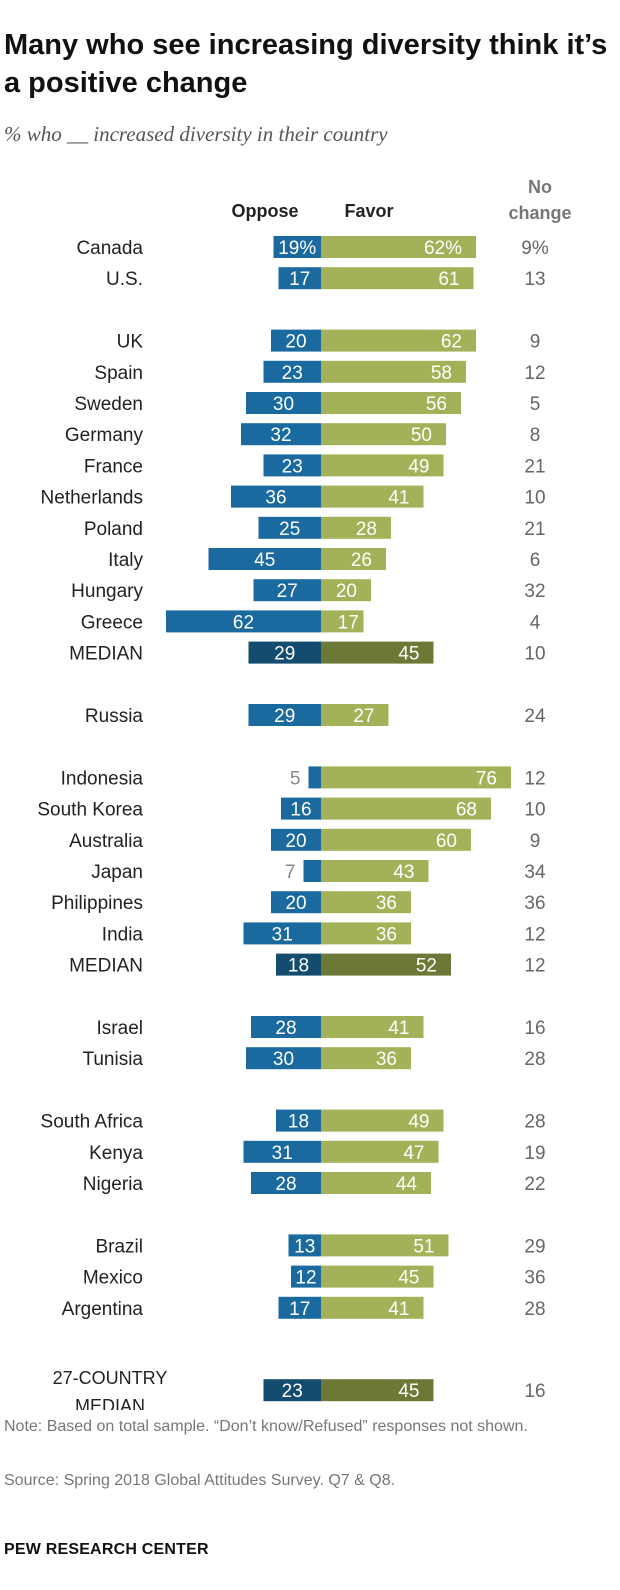  What do you see at coordinates (348, 622) in the screenshot?
I see `favor-value-label: 17` at bounding box center [348, 622].